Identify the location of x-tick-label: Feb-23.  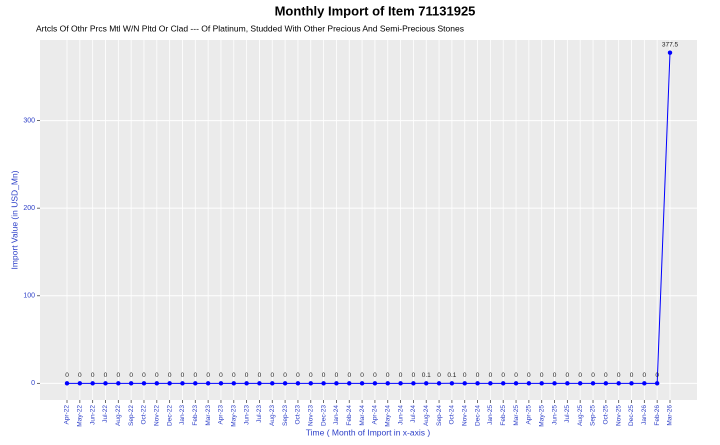
(195, 415).